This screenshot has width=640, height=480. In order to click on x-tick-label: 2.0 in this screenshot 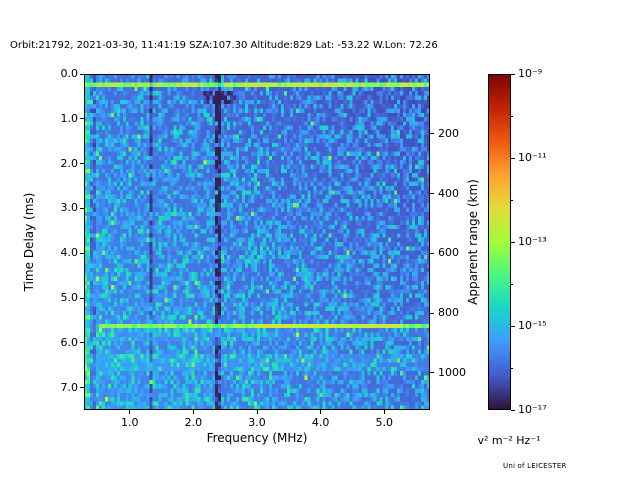, I will do `click(193, 422)`.